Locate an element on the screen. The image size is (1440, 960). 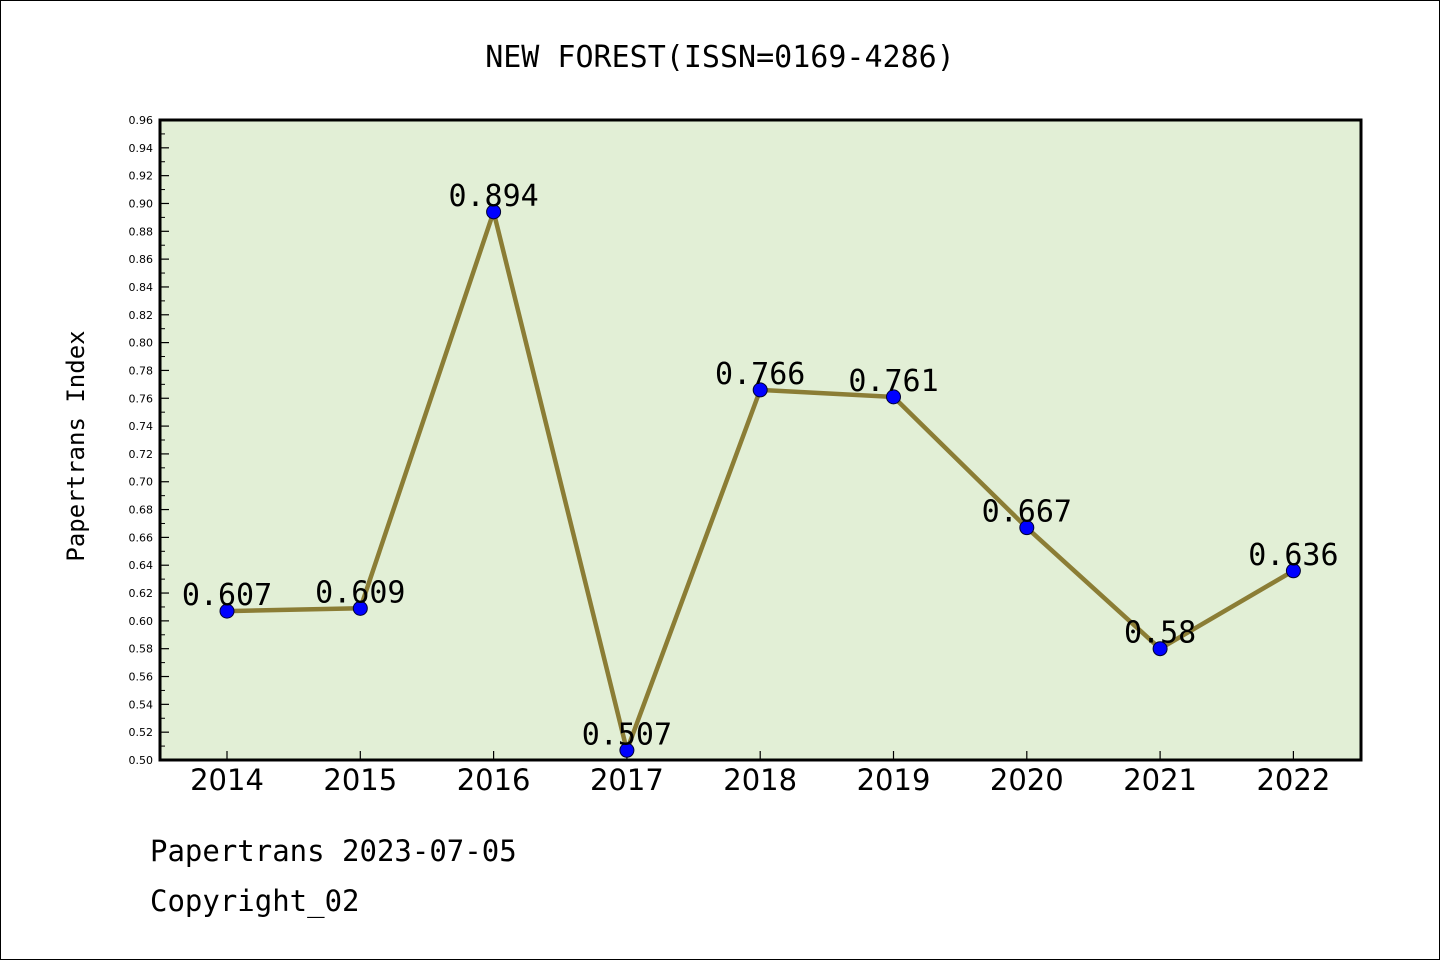
y-tick-label: 0.70 is located at coordinates (141, 482).